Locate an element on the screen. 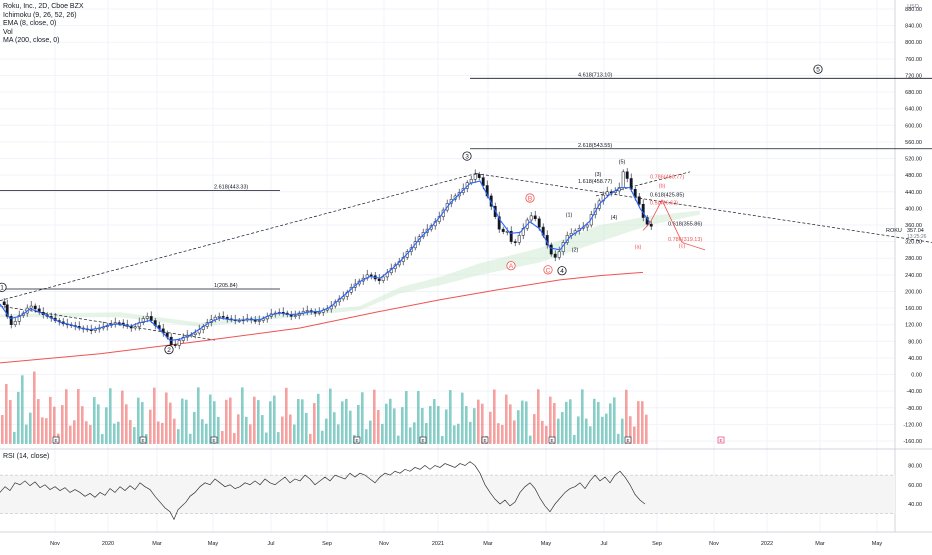 This screenshot has height=555, width=932. wave-label: 1 is located at coordinates (2, 288).